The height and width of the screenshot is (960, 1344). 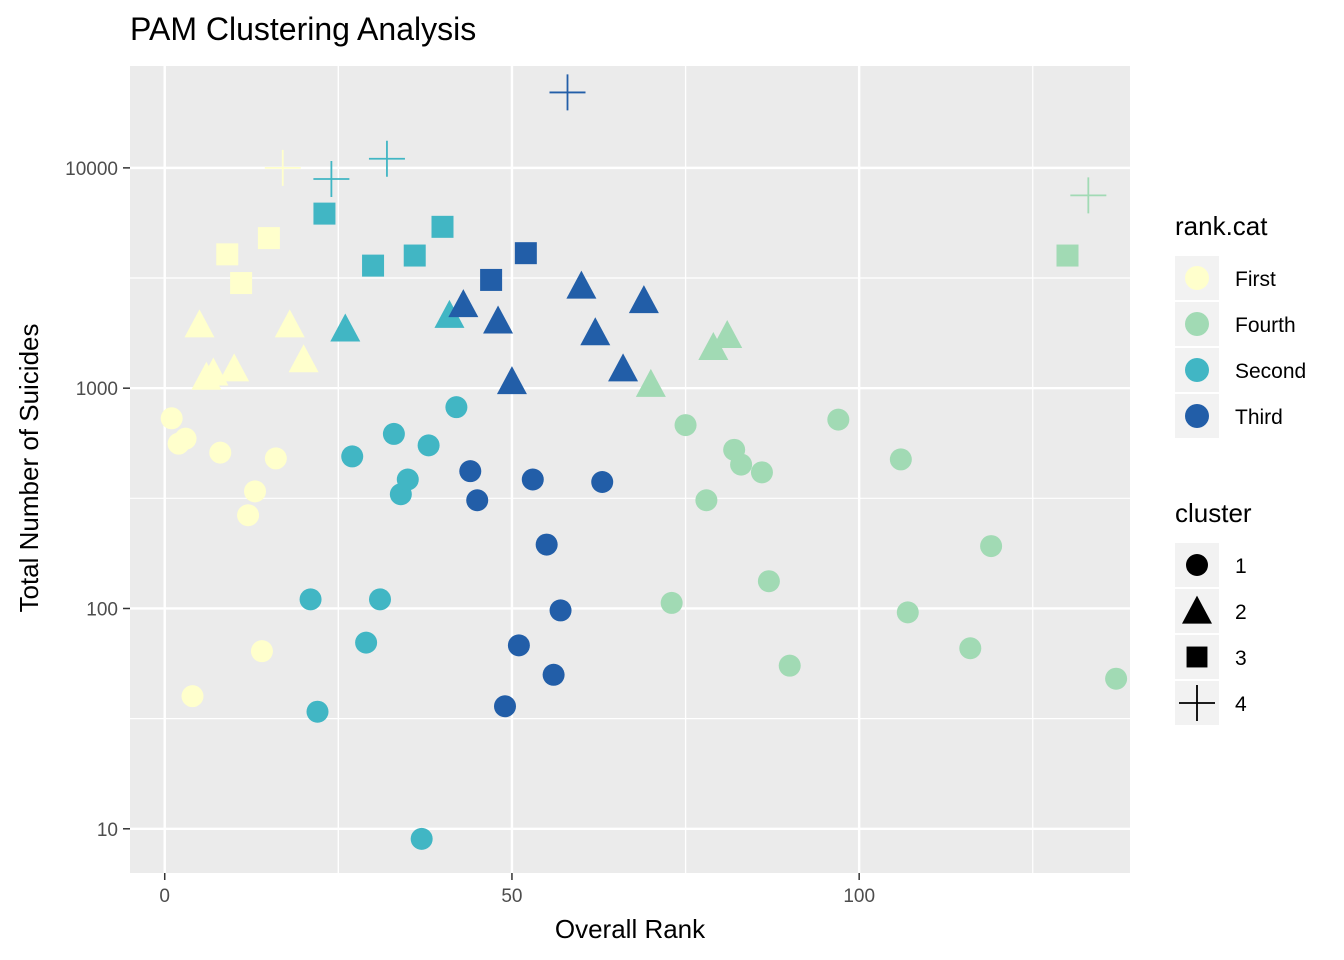 What do you see at coordinates (1259, 417) in the screenshot?
I see `legend-label-third: Third` at bounding box center [1259, 417].